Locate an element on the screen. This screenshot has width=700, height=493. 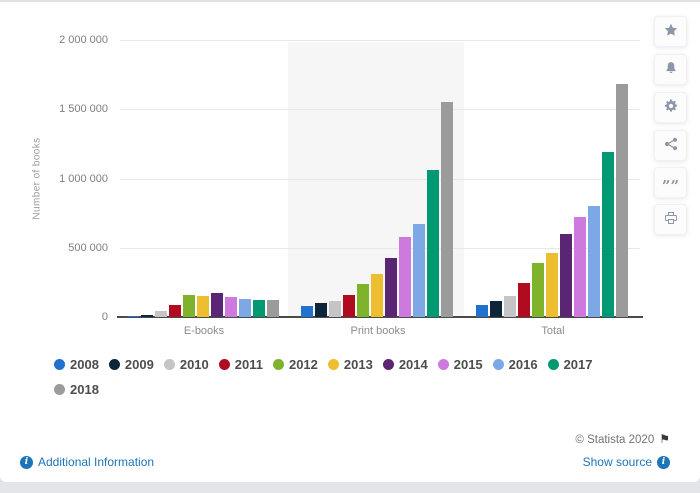
star-icon is located at coordinates (671, 31).